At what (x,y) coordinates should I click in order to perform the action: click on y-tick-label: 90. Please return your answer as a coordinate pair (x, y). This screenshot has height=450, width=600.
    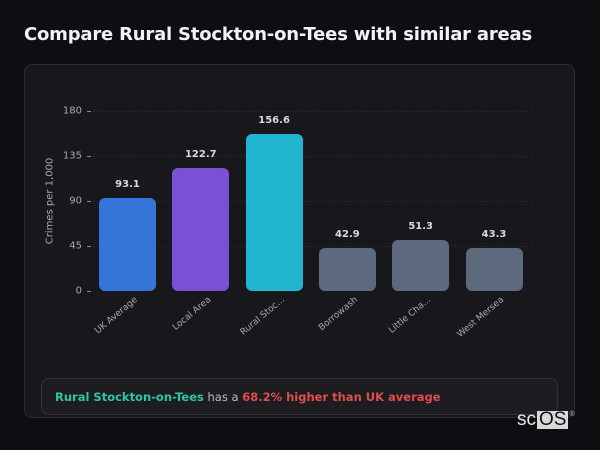
    Looking at the image, I should click on (75, 201).